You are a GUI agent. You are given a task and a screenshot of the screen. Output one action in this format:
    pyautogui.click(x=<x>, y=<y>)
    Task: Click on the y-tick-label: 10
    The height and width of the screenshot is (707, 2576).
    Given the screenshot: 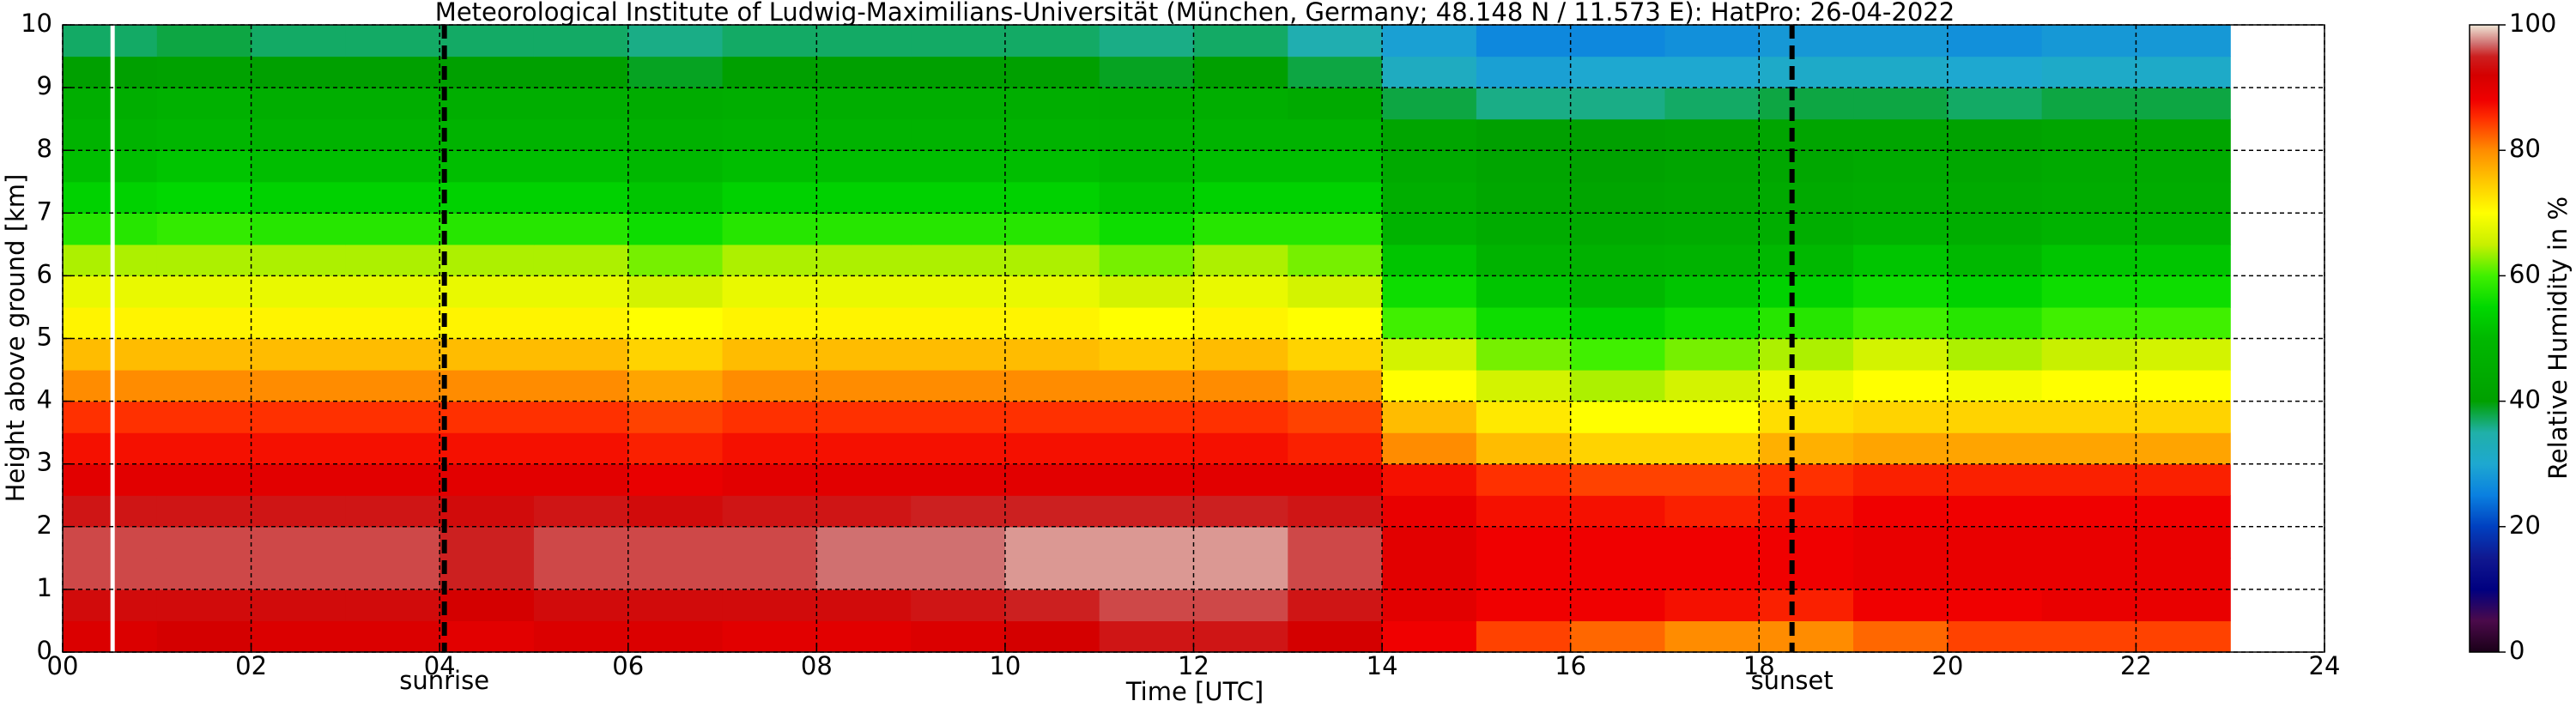 What is the action you would take?
    pyautogui.click(x=36, y=24)
    